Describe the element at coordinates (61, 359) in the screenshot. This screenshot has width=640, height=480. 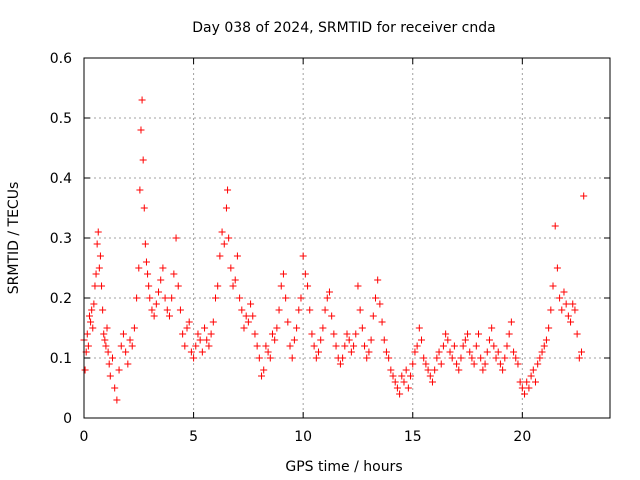
I see `y-tick-label: 0.1` at that location.